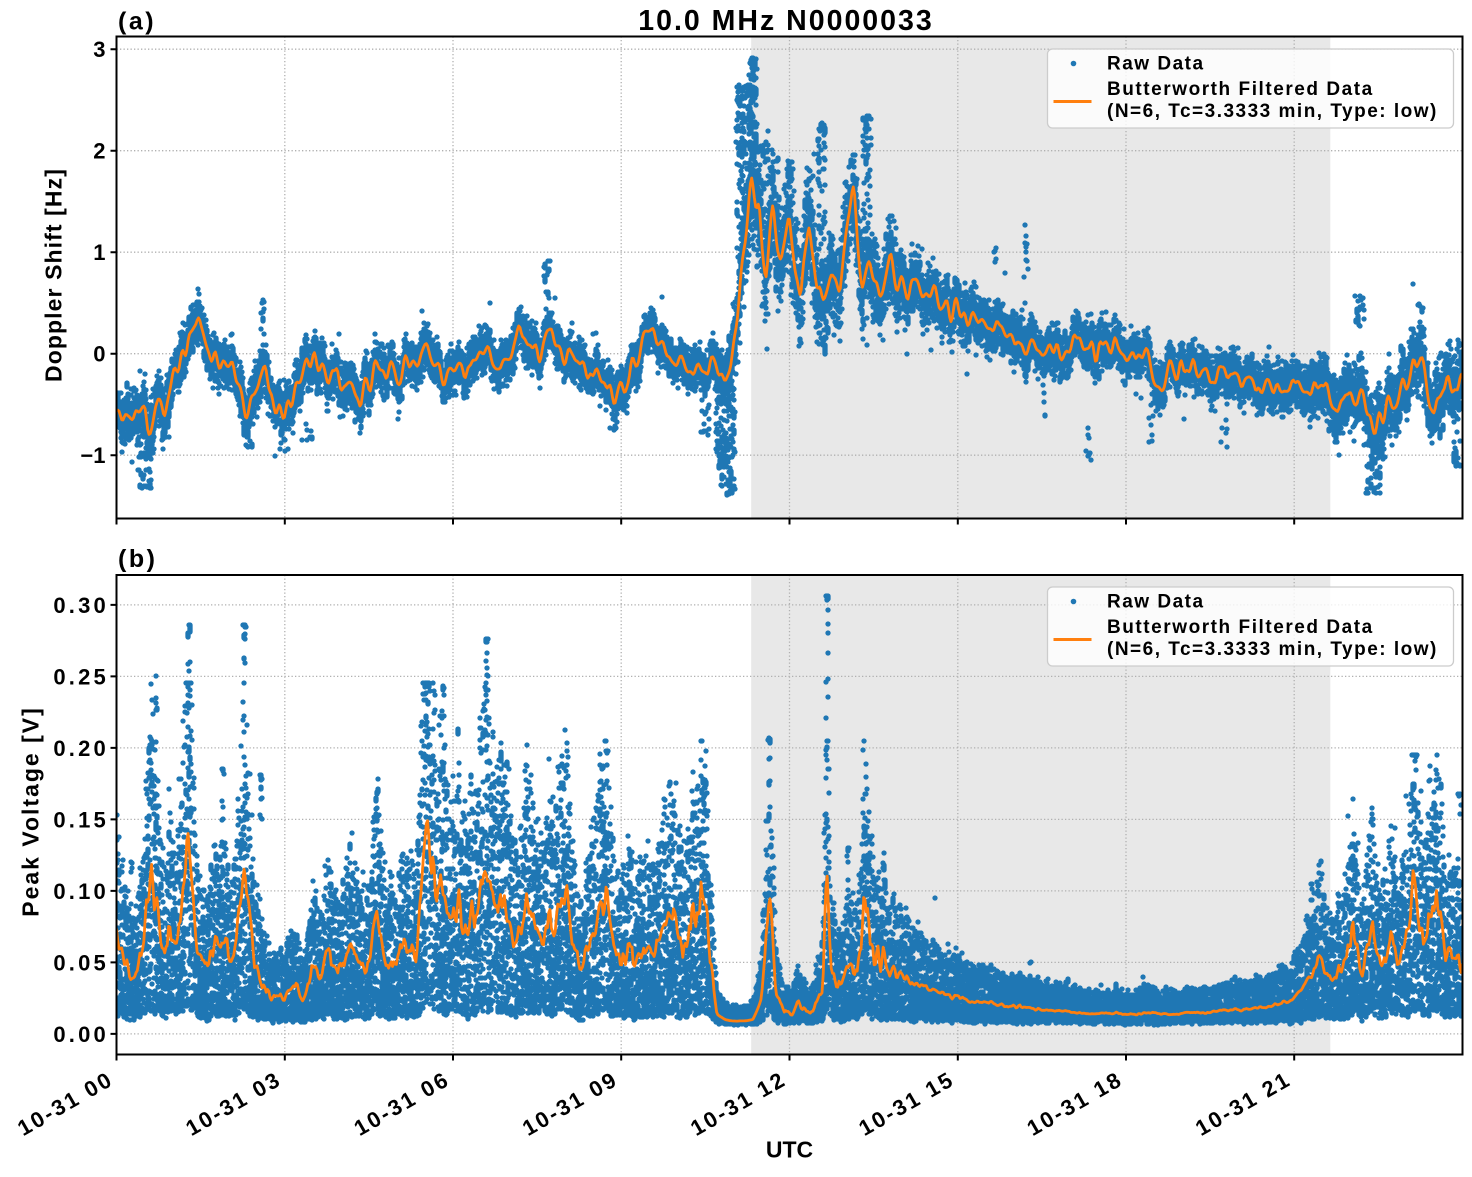  Describe the element at coordinates (81, 748) in the screenshot. I see `svg-text: 0.20` at that location.